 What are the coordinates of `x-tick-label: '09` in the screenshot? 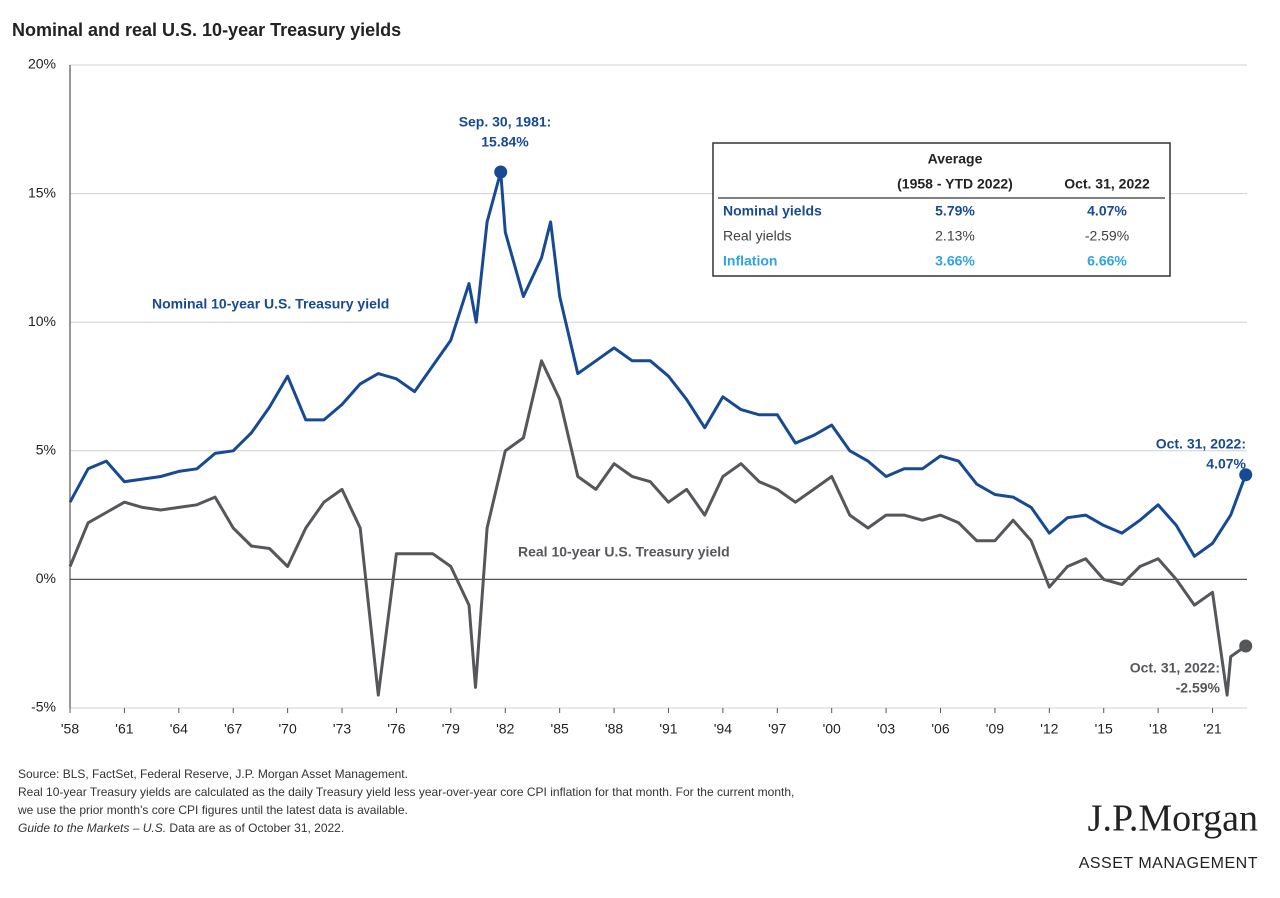 It's located at (995, 729).